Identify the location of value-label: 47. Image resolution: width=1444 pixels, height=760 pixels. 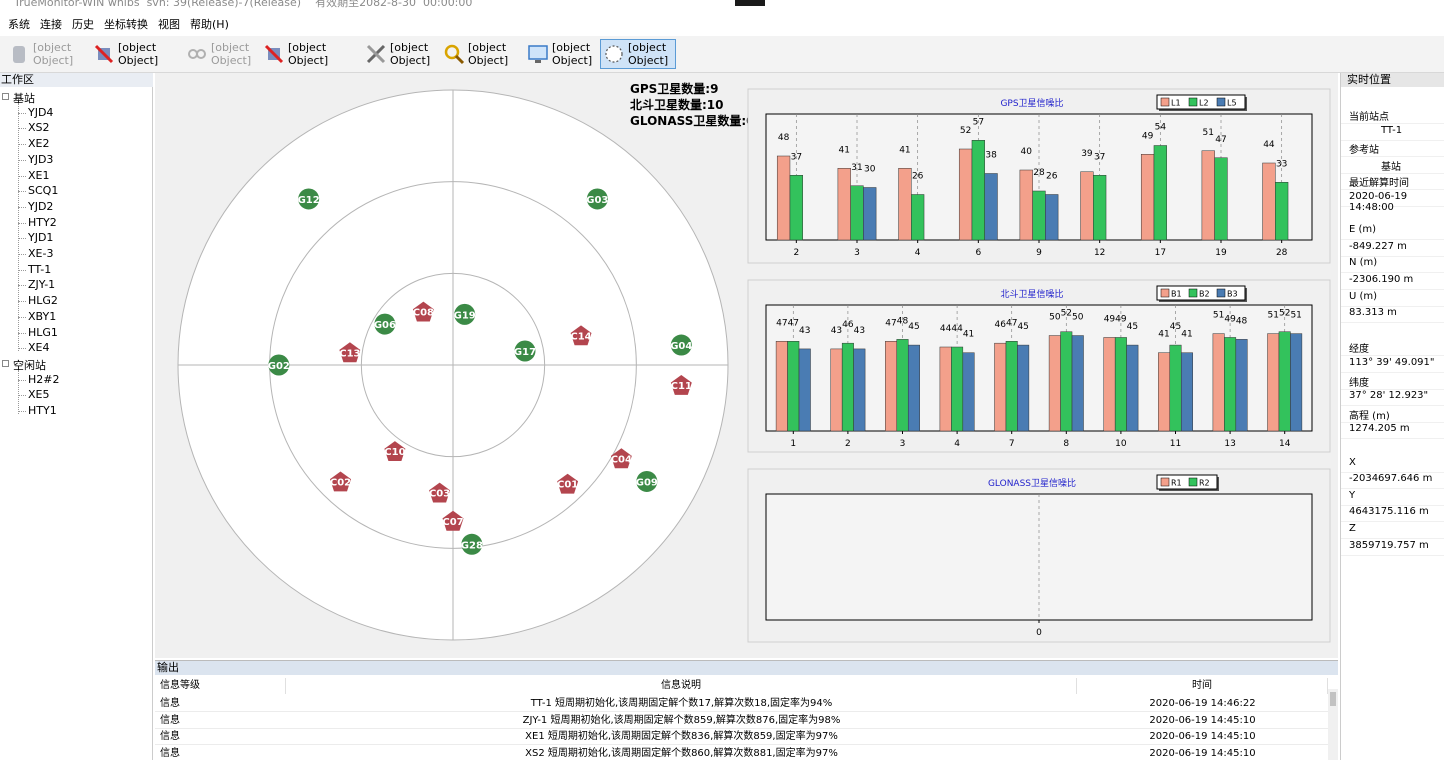
(781, 323).